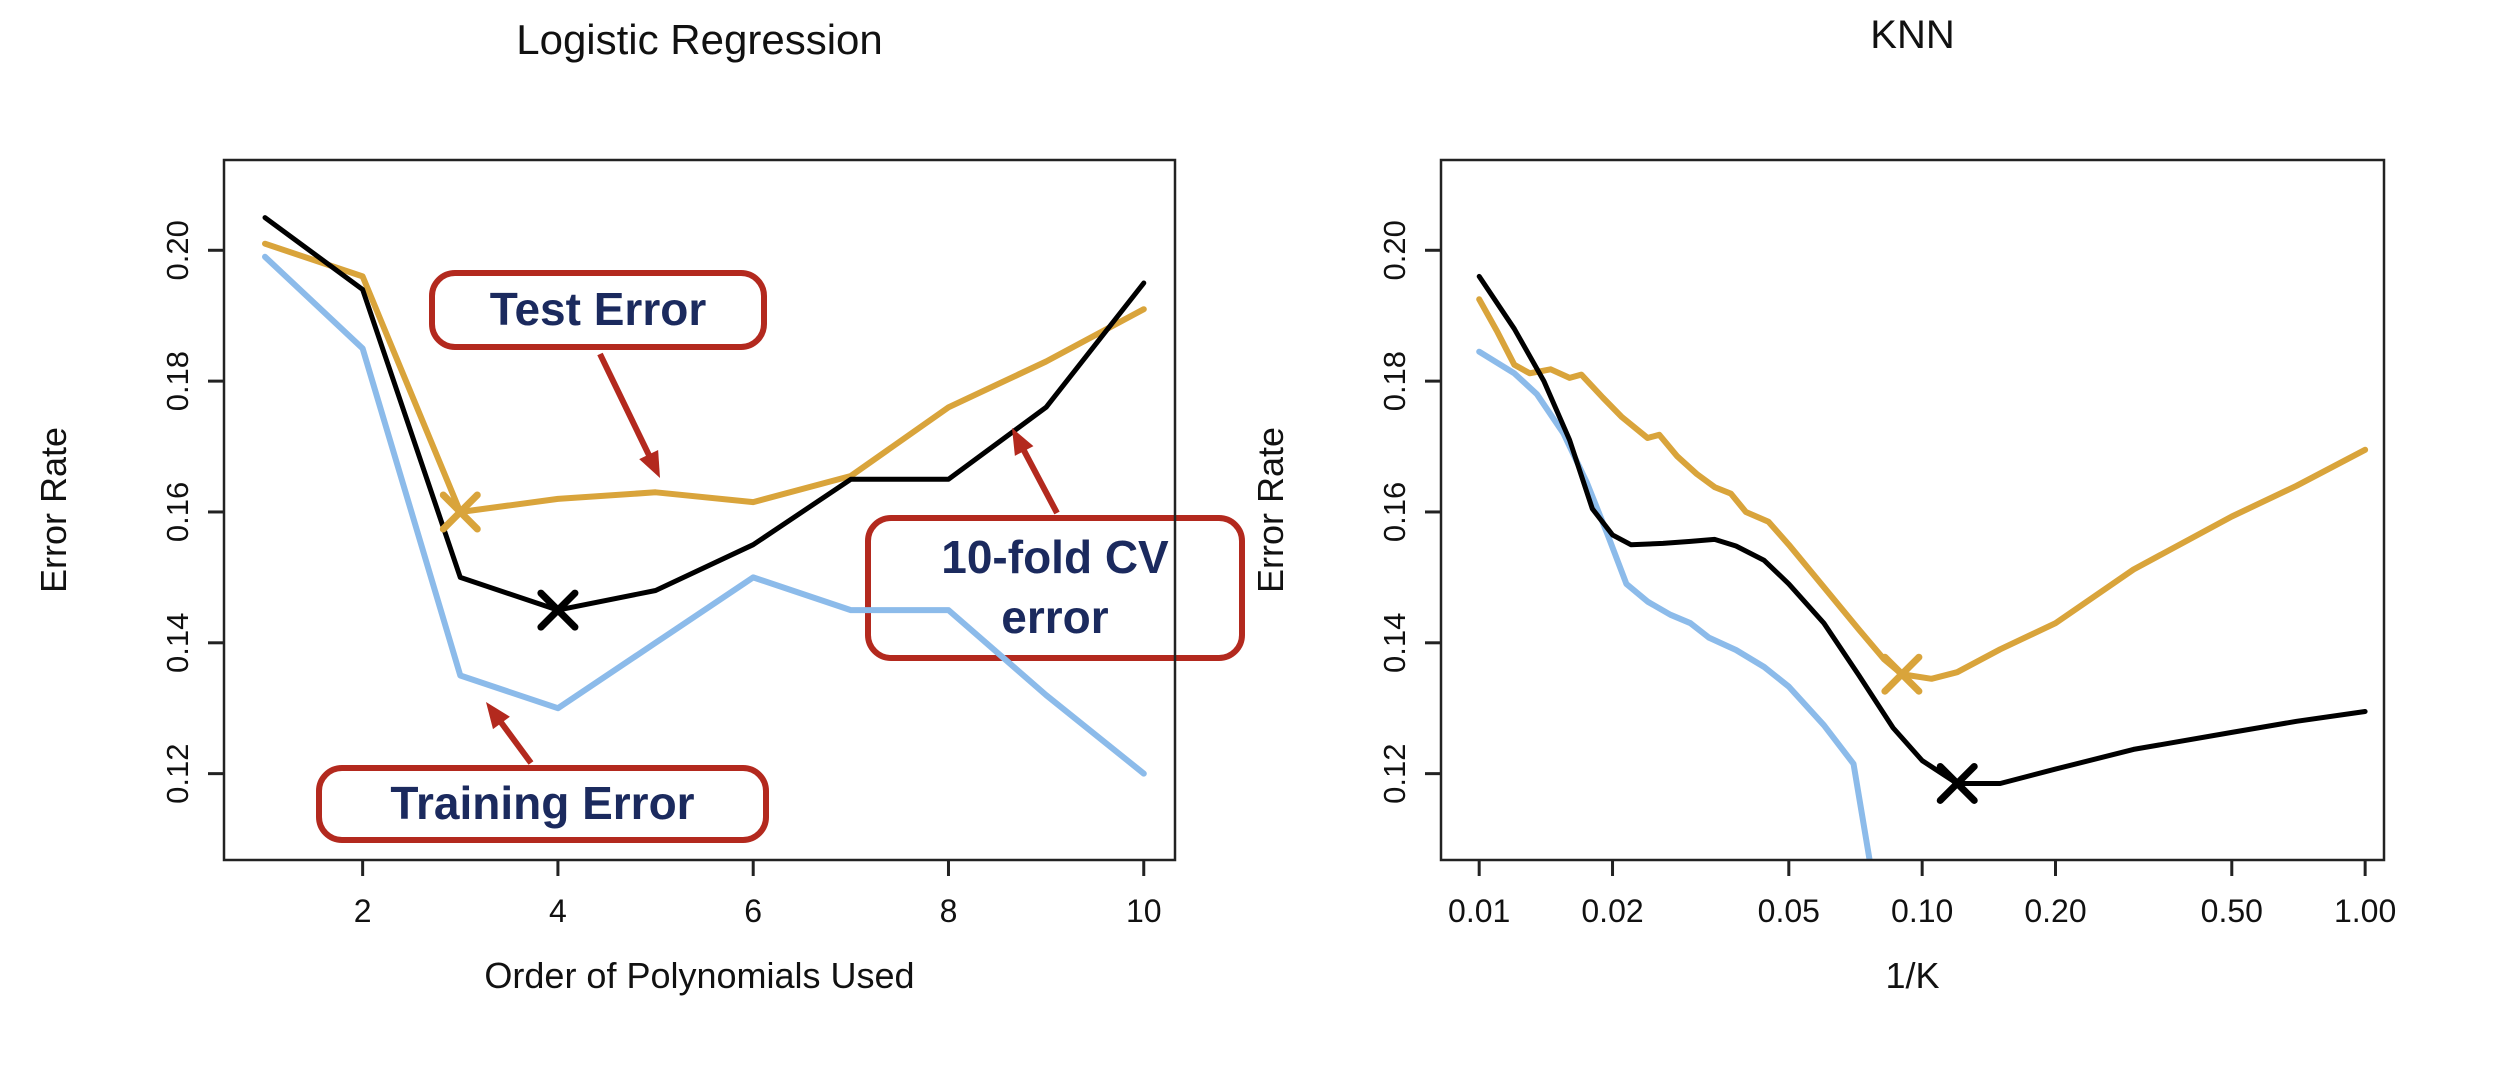 This screenshot has height=1066, width=2500. What do you see at coordinates (1055, 588) in the screenshot?
I see `cv-error-callout: 10-fold CV error` at bounding box center [1055, 588].